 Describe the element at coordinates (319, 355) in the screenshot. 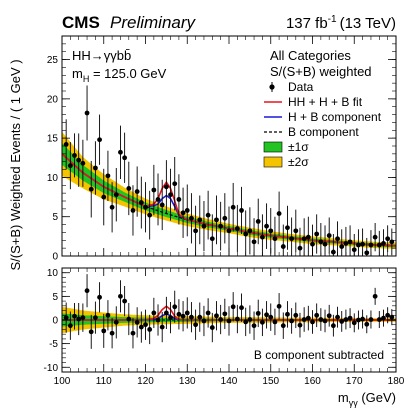

I see `subtraction-note: B component subtracted` at that location.